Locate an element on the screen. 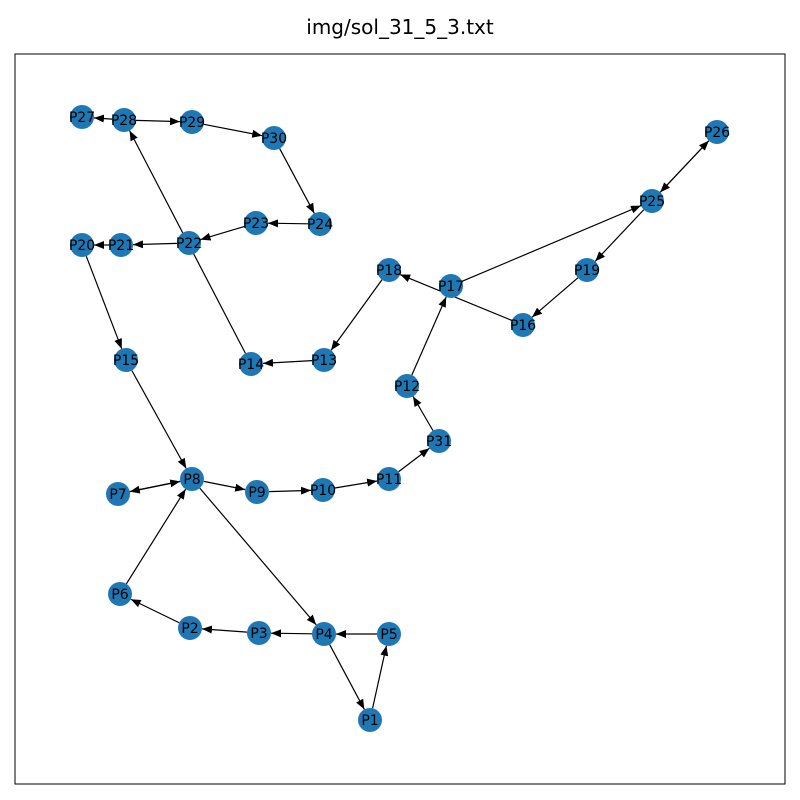  node-label: P16 is located at coordinates (523, 326).